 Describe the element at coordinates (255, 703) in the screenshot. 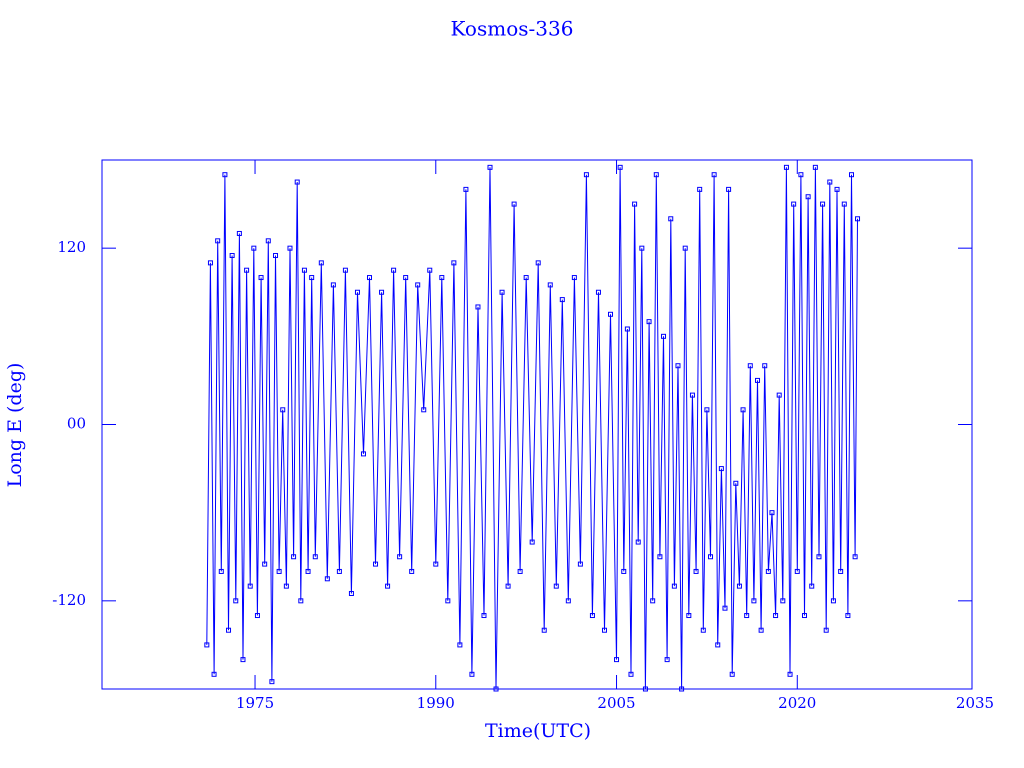

I see `x-tick-label: 1975` at that location.